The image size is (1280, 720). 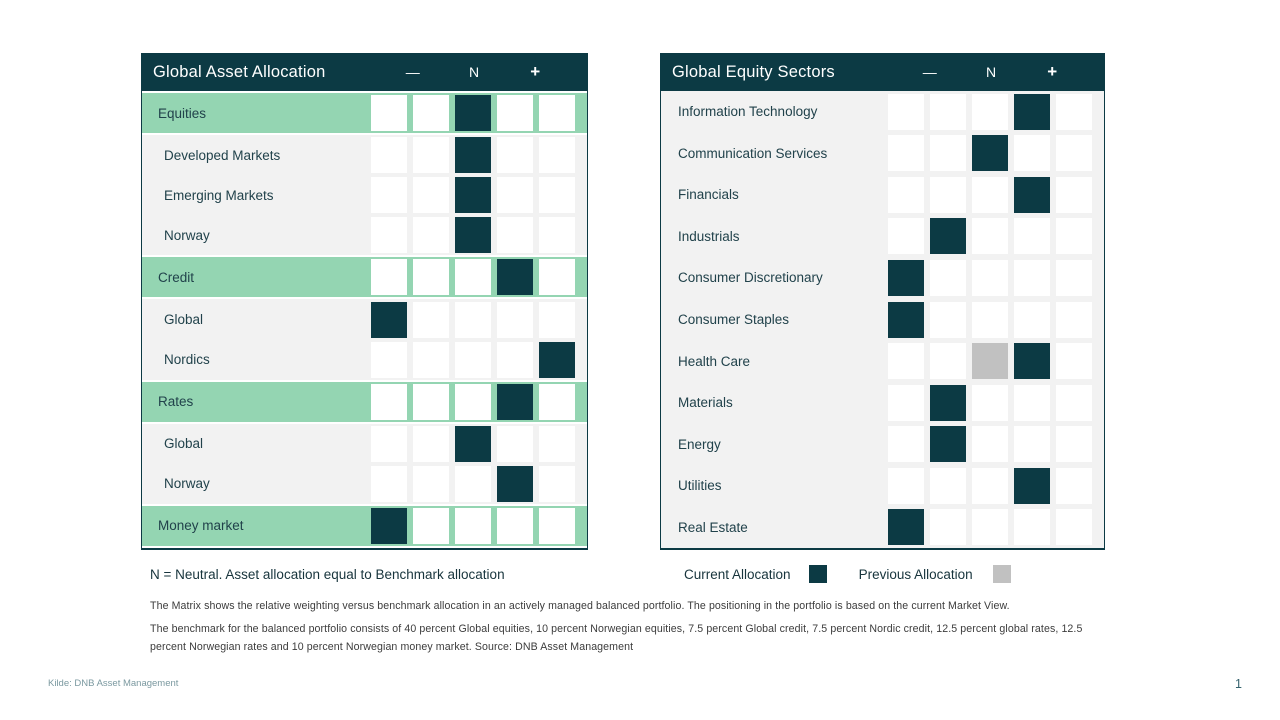 What do you see at coordinates (847, 574) in the screenshot?
I see `allocation-legend: Current Allocation Previous Allocation` at bounding box center [847, 574].